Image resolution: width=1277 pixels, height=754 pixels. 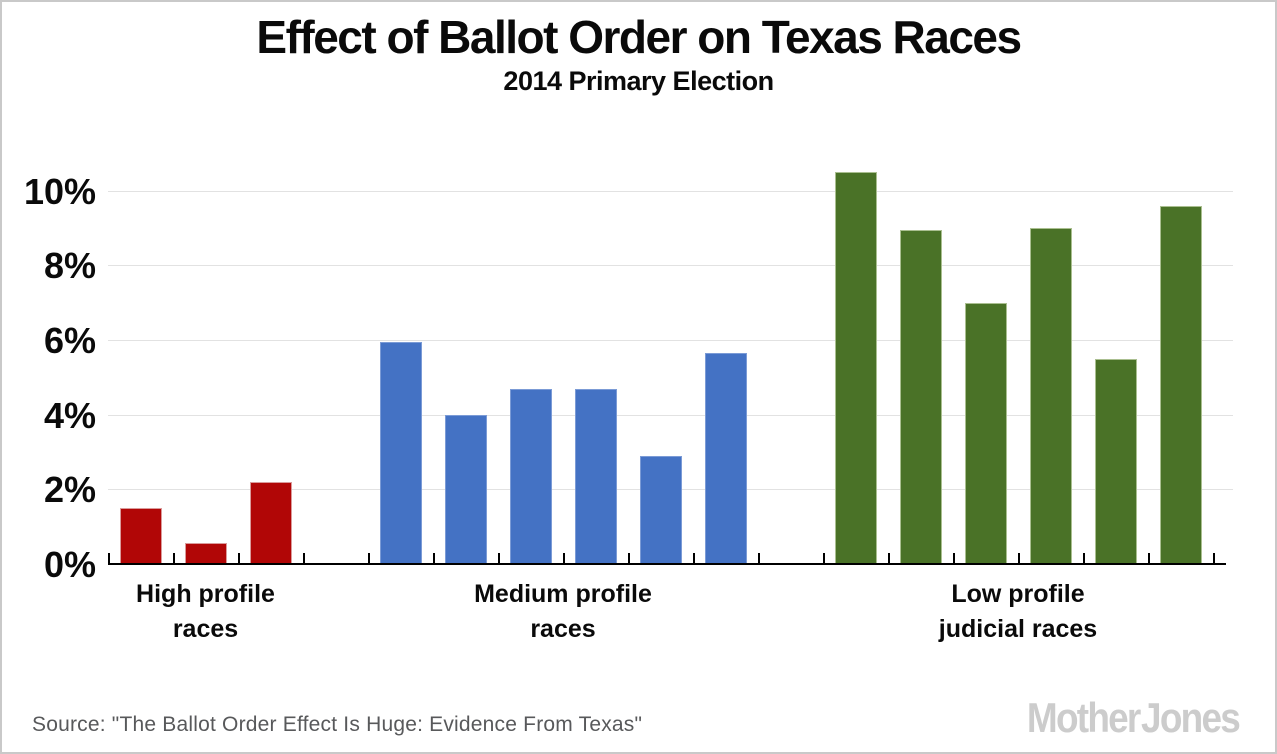 What do you see at coordinates (69, 564) in the screenshot?
I see `y-axis-tick-label: 0%` at bounding box center [69, 564].